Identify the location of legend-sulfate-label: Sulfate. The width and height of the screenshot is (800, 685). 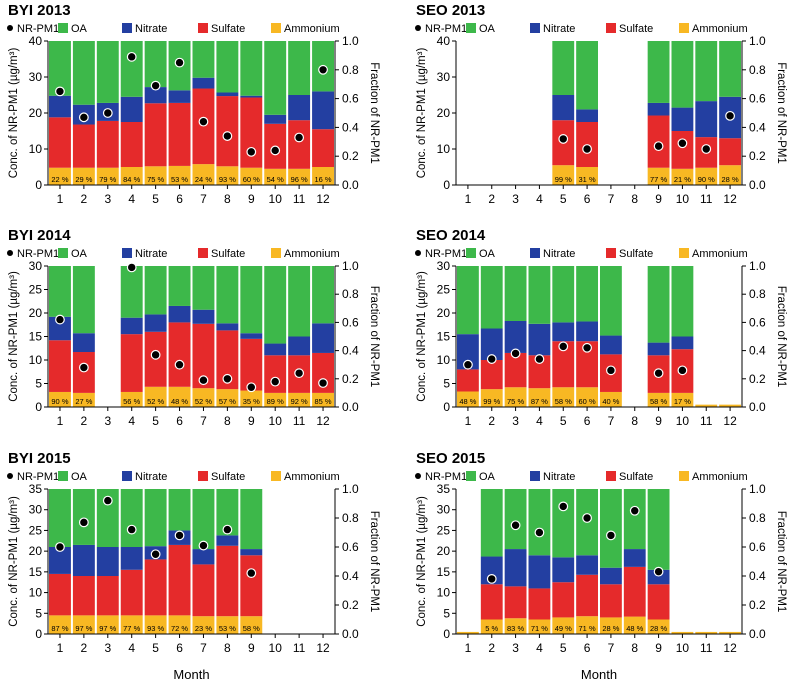
(228, 477).